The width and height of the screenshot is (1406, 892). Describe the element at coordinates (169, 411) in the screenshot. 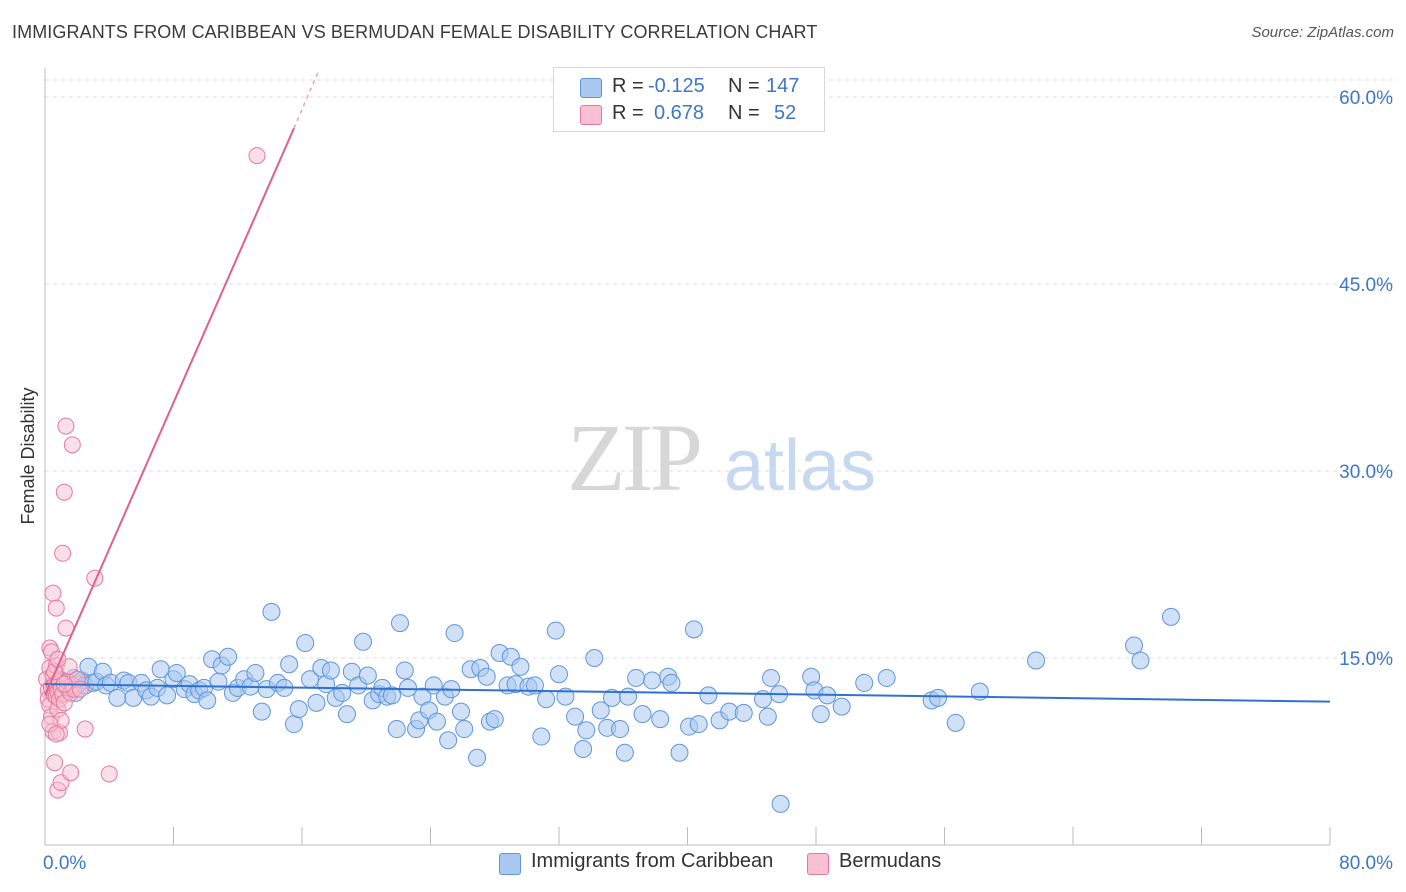

I see `trendline-bermudans` at that location.